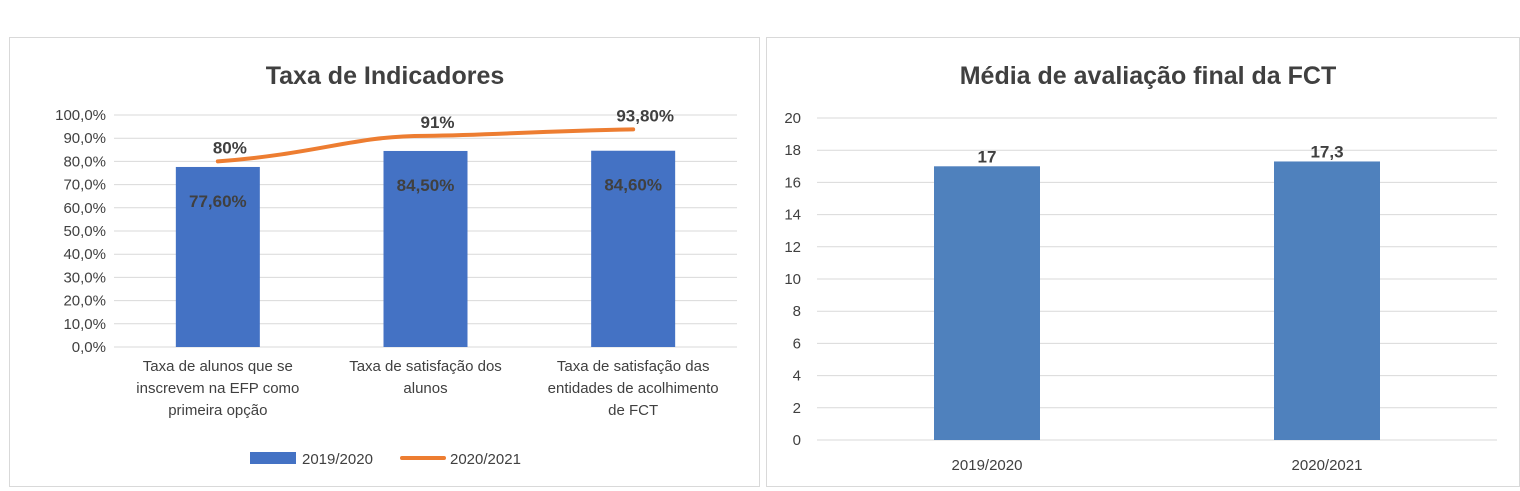 Image resolution: width=1520 pixels, height=491 pixels. I want to click on y-tick-label: 90,0%, so click(84, 138).